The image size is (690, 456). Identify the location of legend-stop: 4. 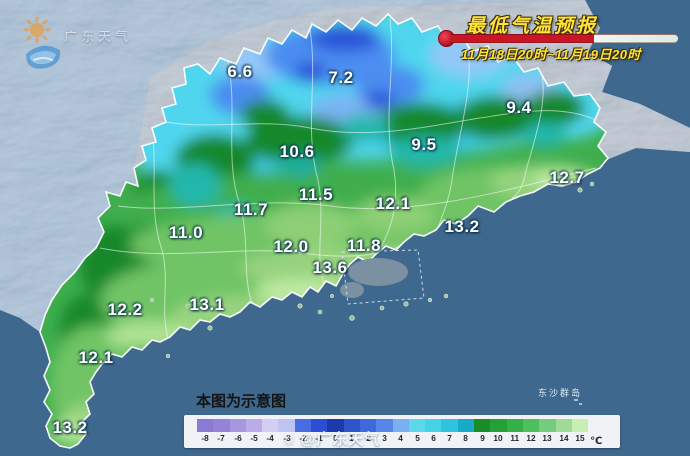
(400, 431).